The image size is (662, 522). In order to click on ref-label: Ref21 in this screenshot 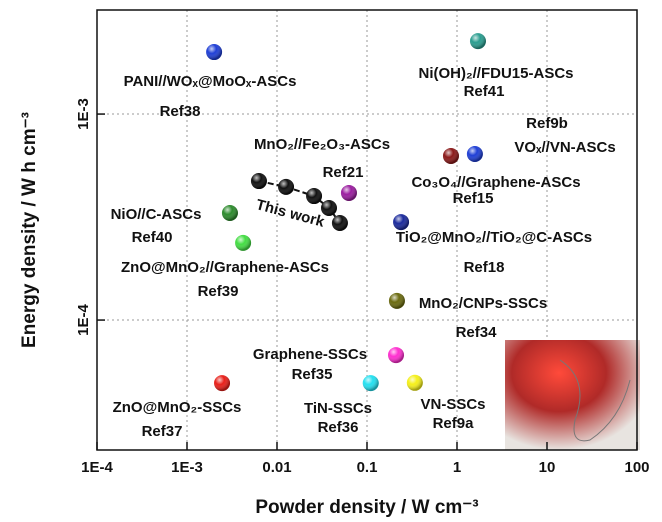, I will do `click(343, 172)`.